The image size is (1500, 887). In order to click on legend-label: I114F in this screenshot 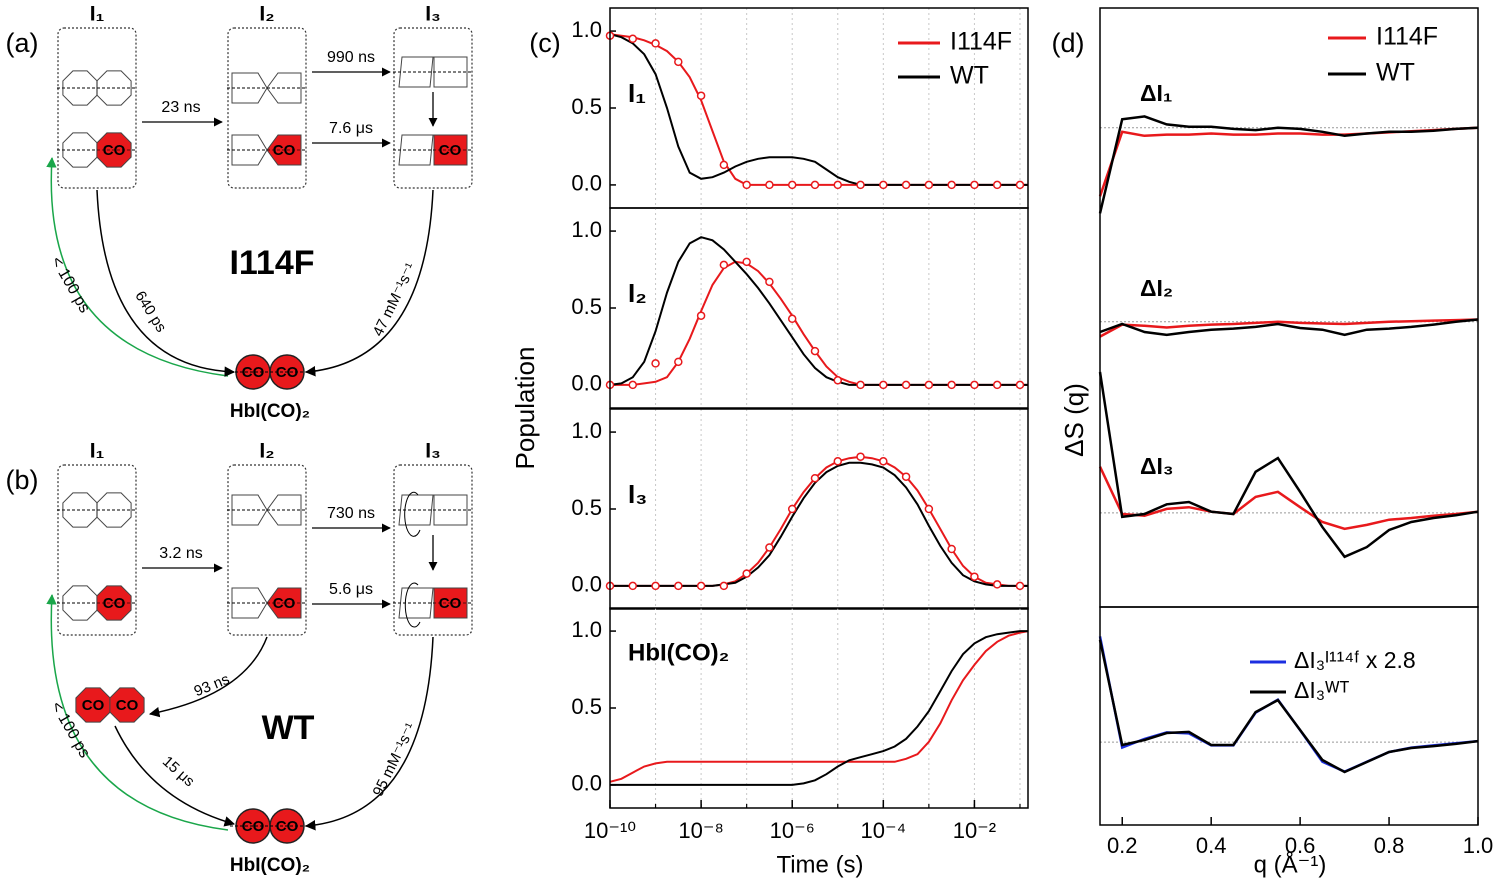, I will do `click(1407, 37)`.